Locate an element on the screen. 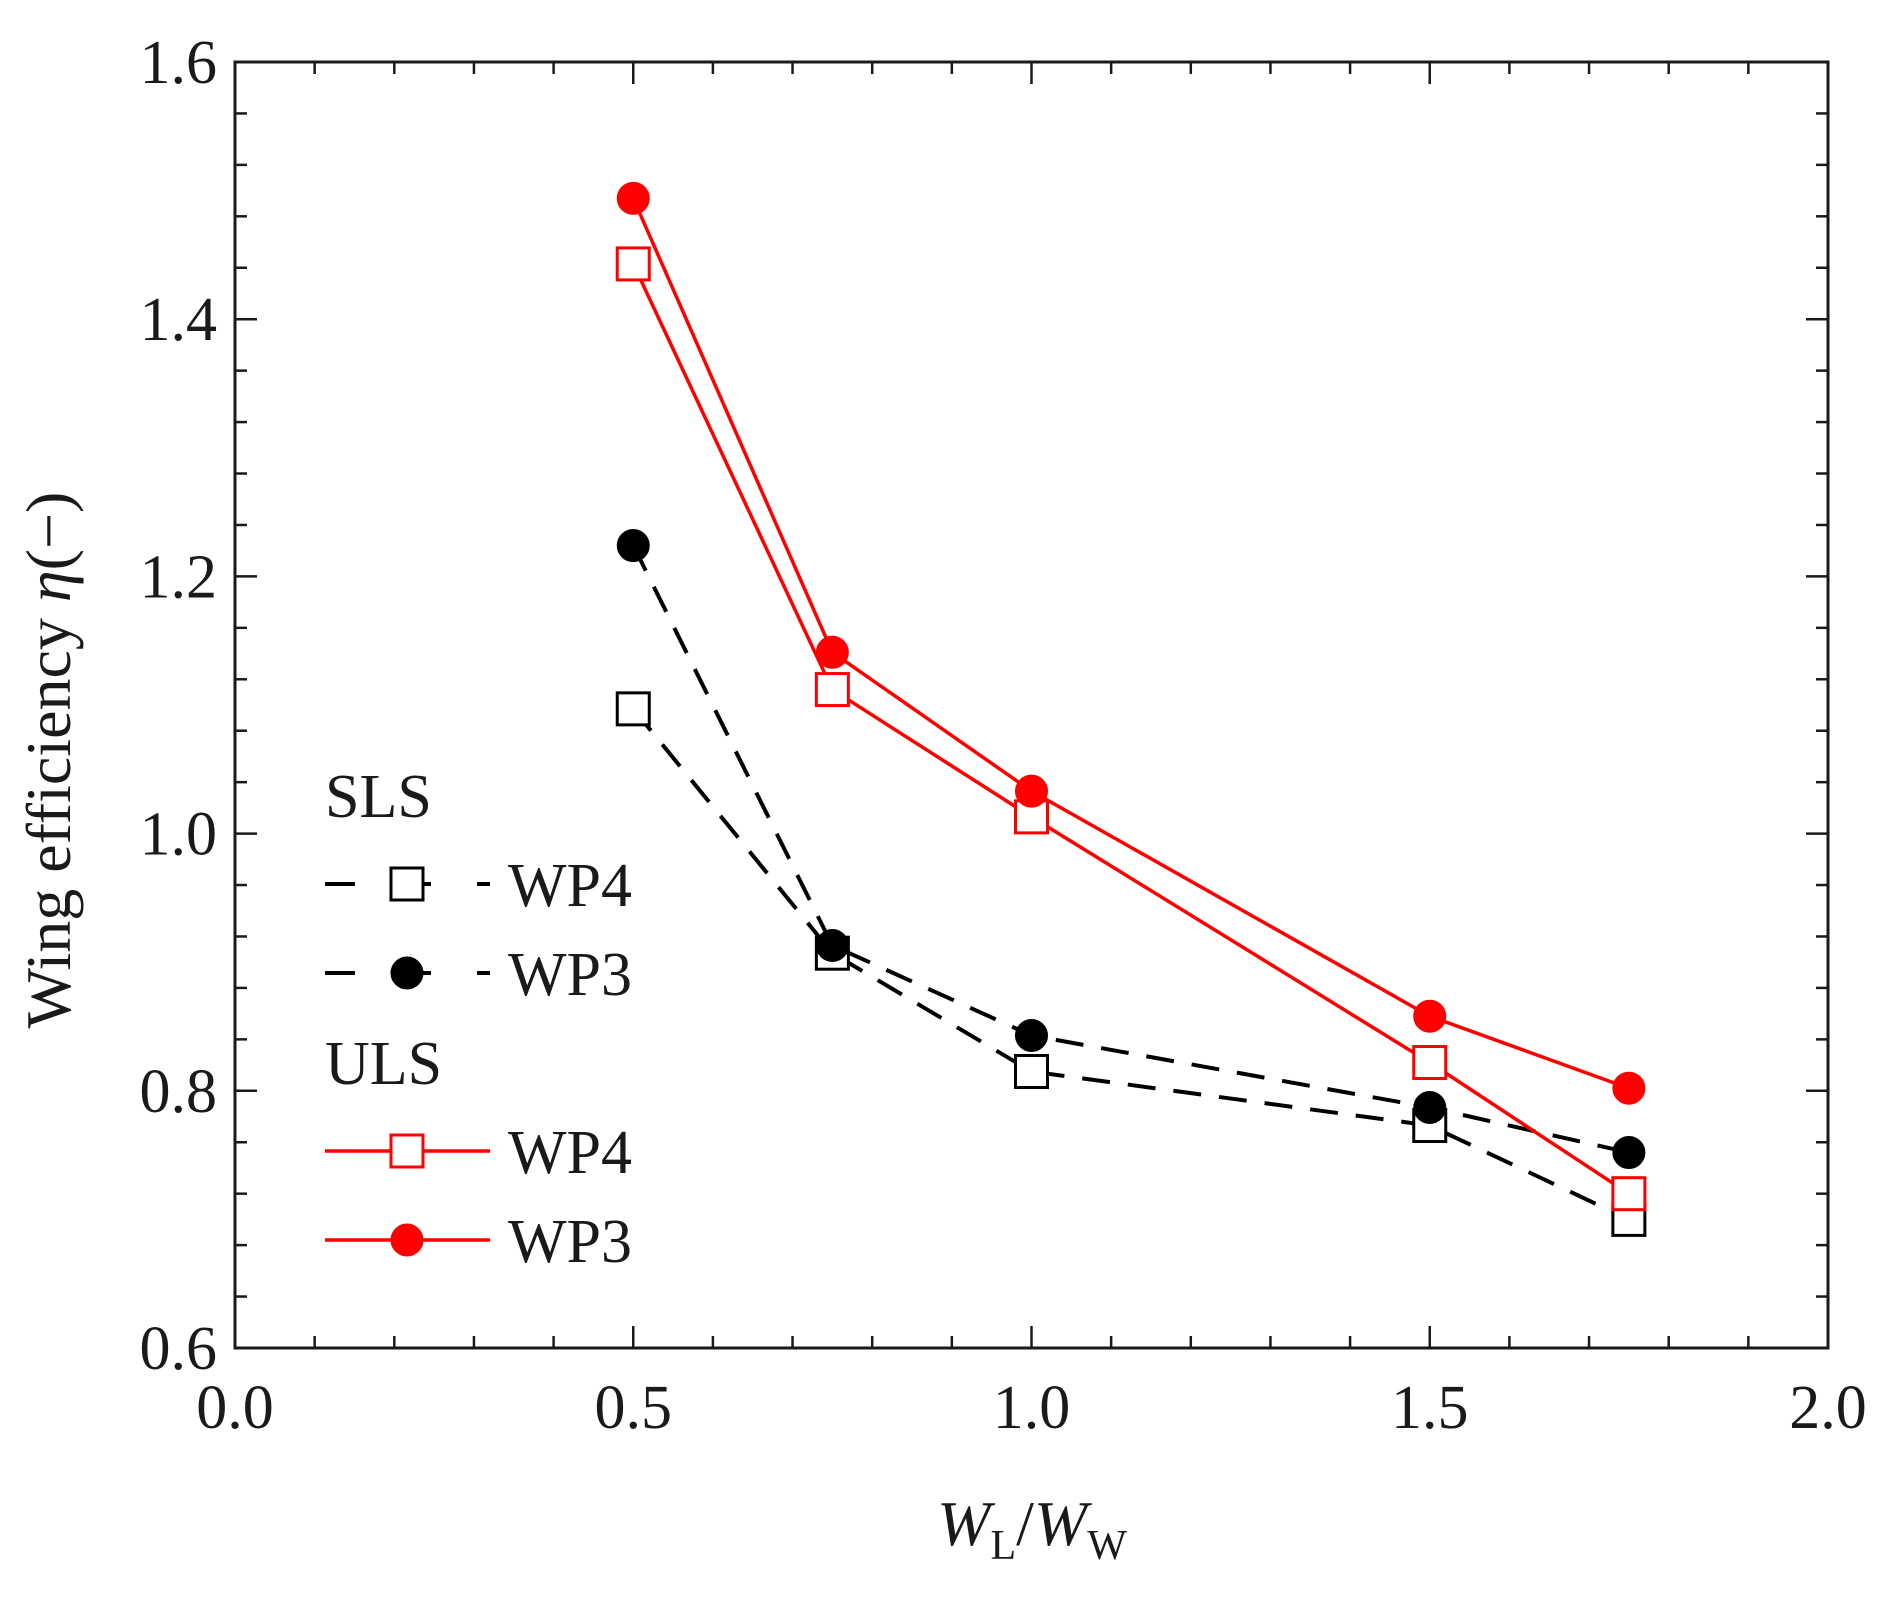 The image size is (1904, 1605). y-tick-label: 0.6 is located at coordinates (179, 1349).